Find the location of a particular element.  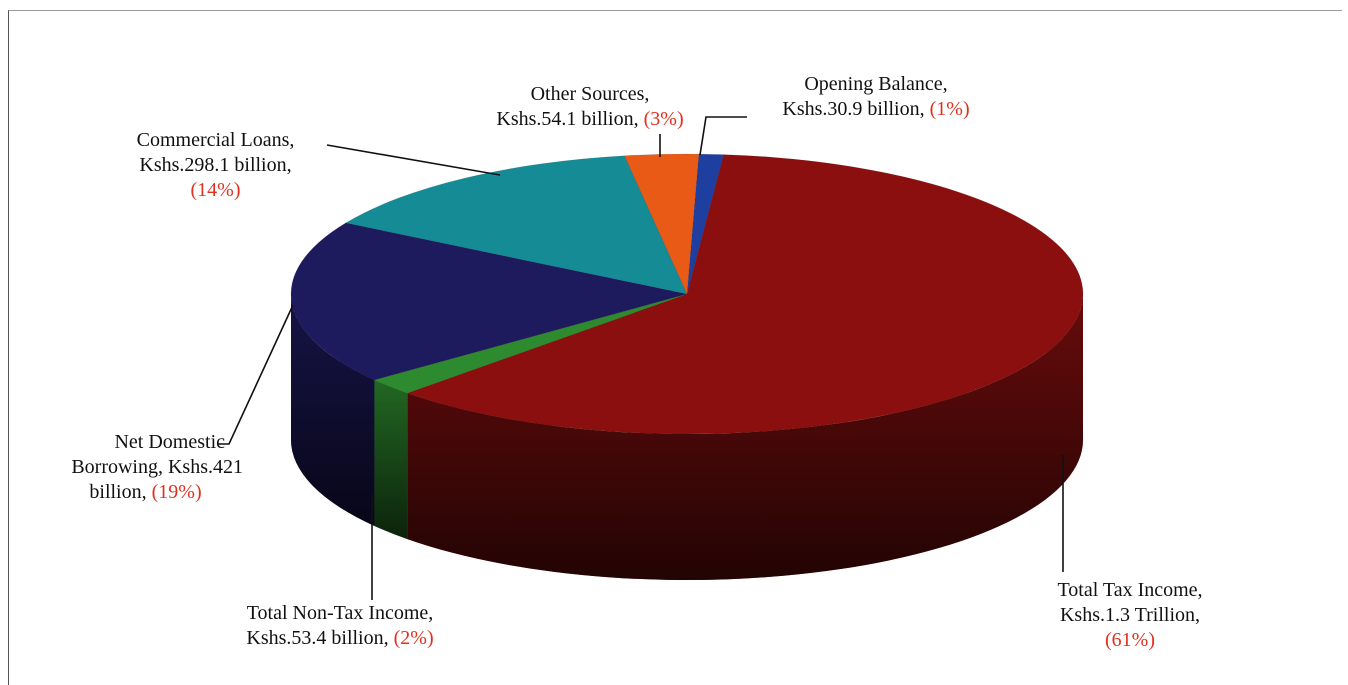

label-other-sources-line1: Other Sources, is located at coordinates (590, 94).